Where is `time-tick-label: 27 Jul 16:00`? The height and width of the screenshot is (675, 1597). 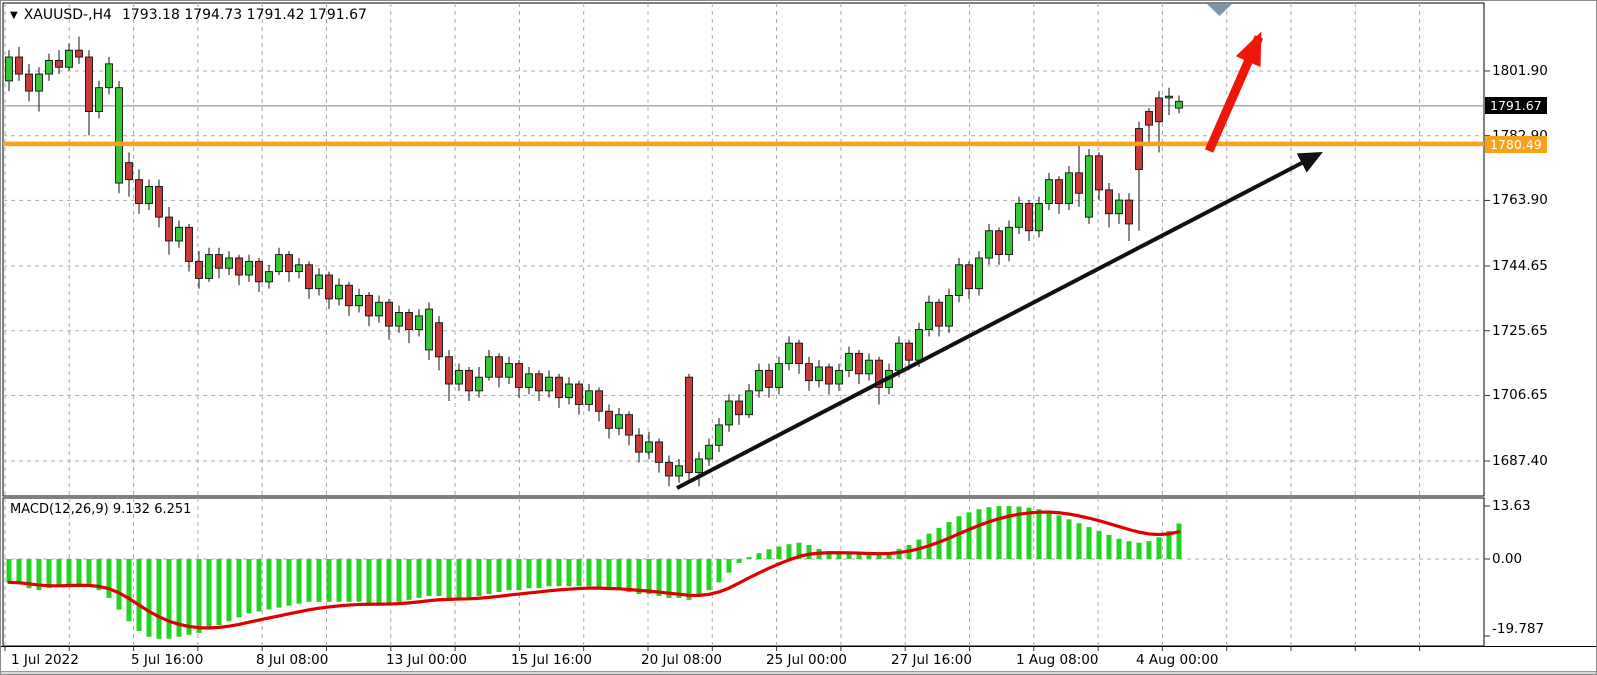 time-tick-label: 27 Jul 16:00 is located at coordinates (931, 660).